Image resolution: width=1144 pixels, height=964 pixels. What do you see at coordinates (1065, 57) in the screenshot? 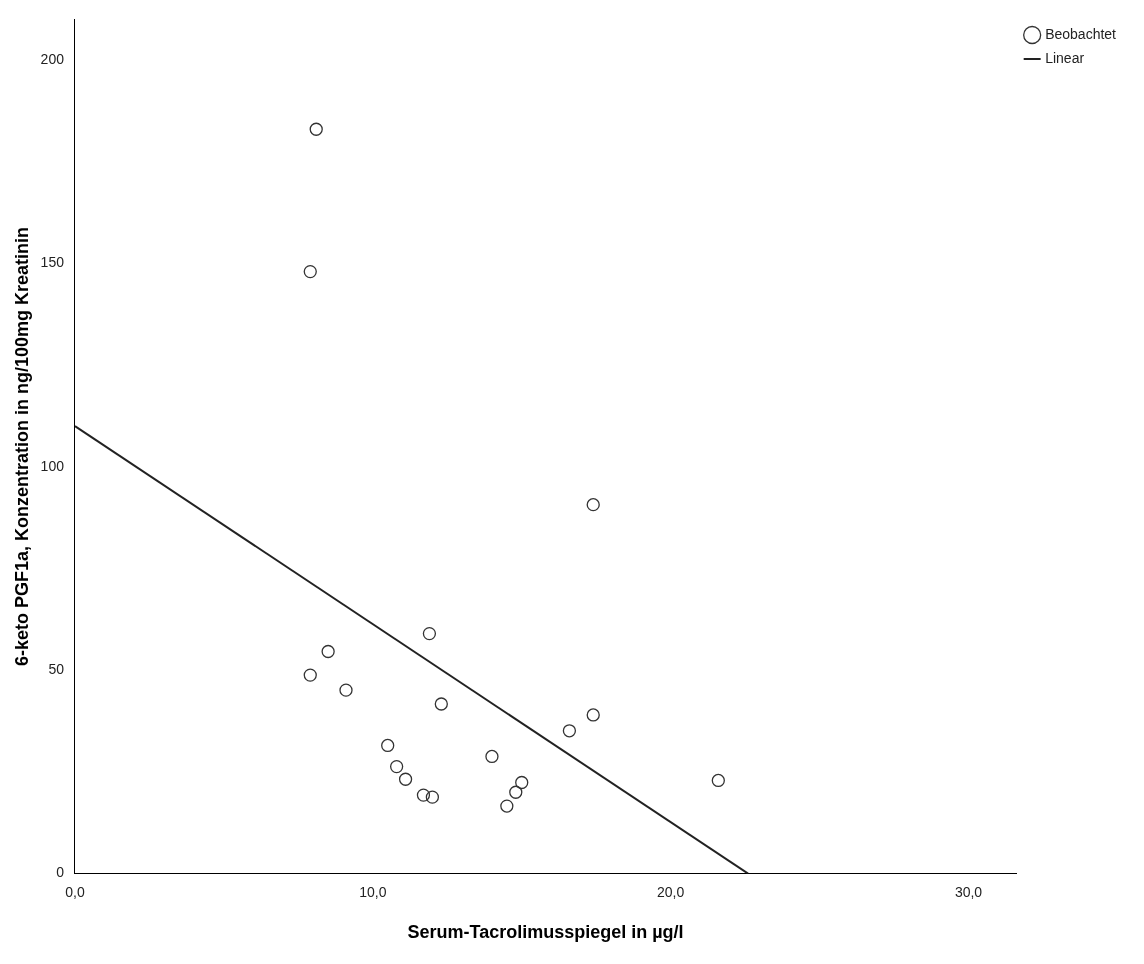
I see `legend-label: Linear` at bounding box center [1065, 57].